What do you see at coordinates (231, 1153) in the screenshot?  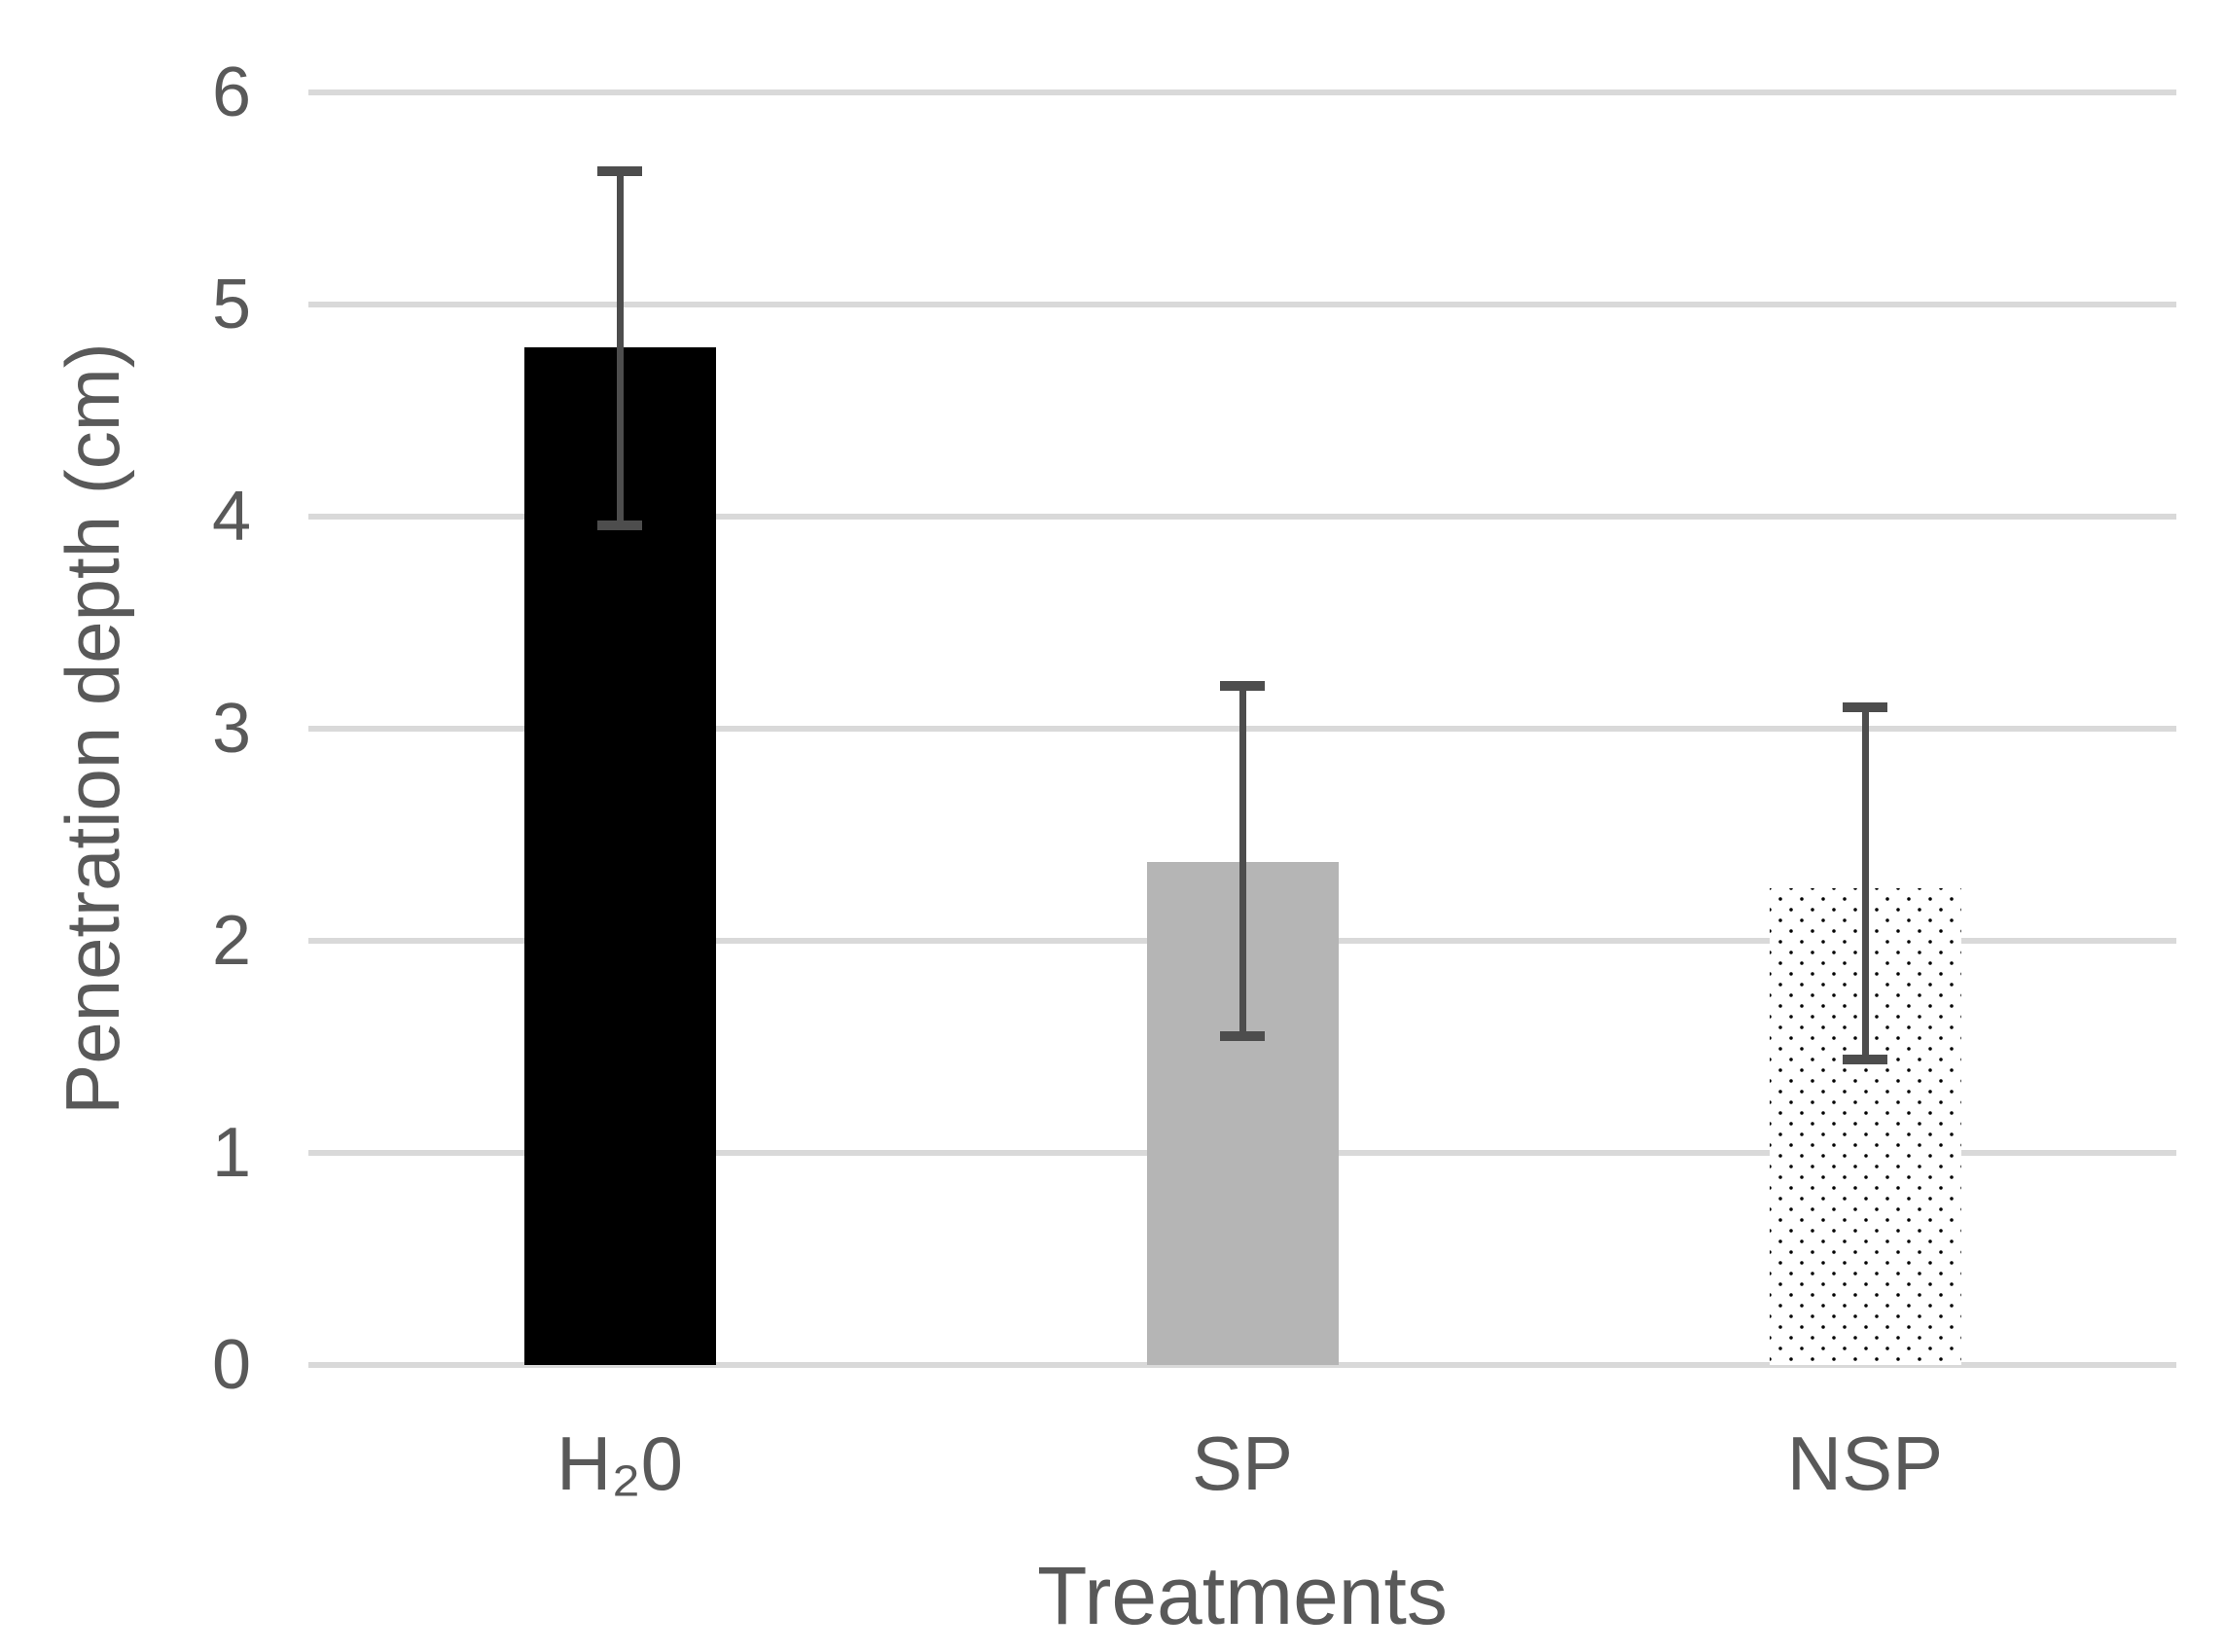 I see `y-tick-label-1: 1` at bounding box center [231, 1153].